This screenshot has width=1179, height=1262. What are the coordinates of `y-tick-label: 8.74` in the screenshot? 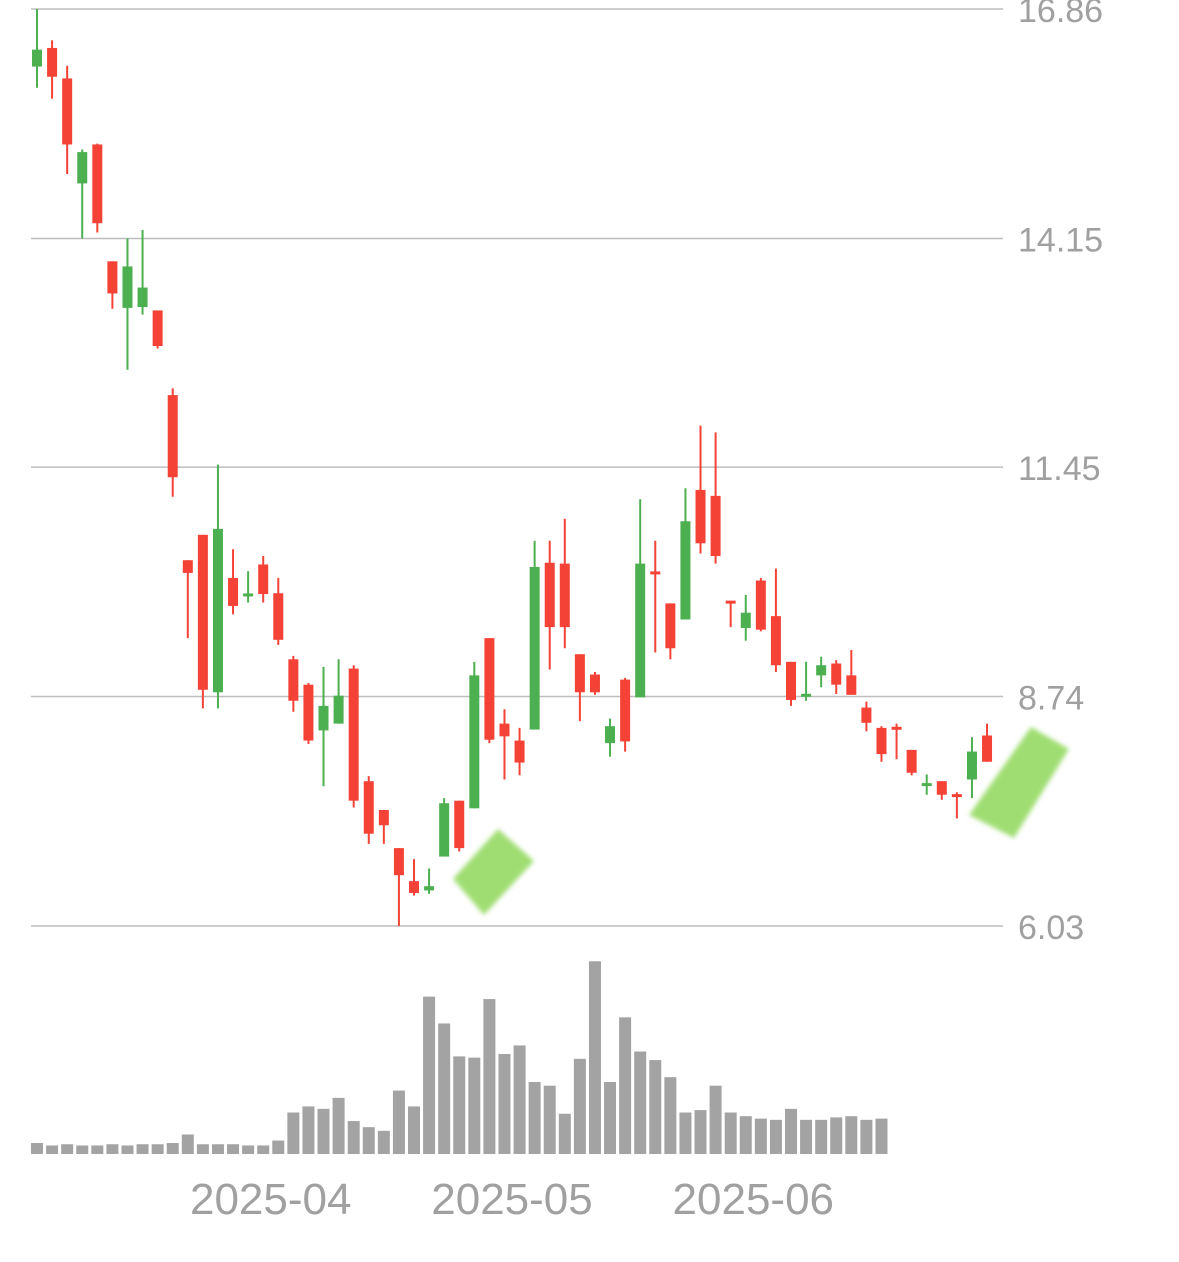 It's located at (1051, 699).